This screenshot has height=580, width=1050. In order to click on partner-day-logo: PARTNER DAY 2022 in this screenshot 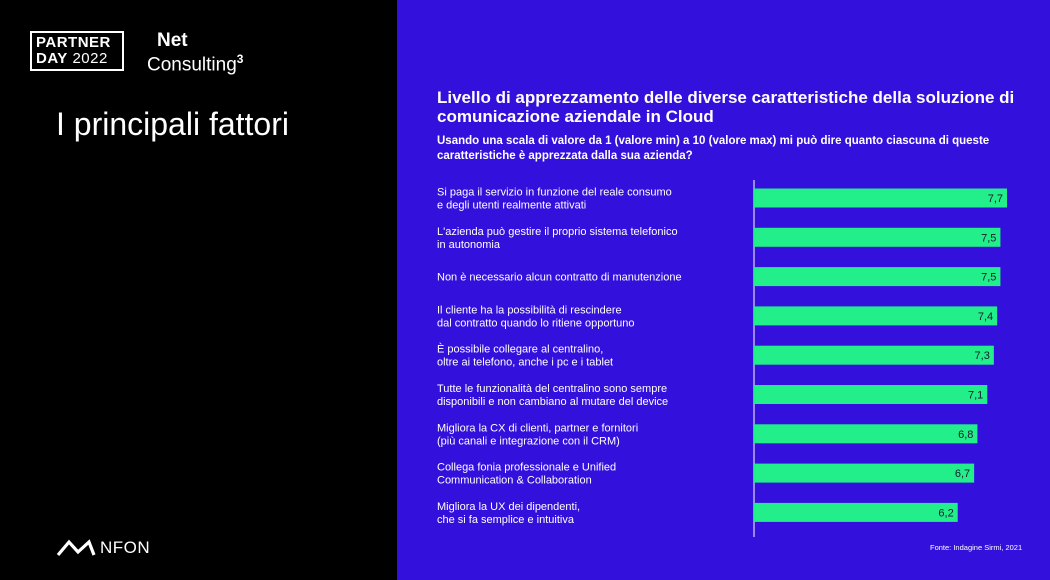, I will do `click(77, 51)`.